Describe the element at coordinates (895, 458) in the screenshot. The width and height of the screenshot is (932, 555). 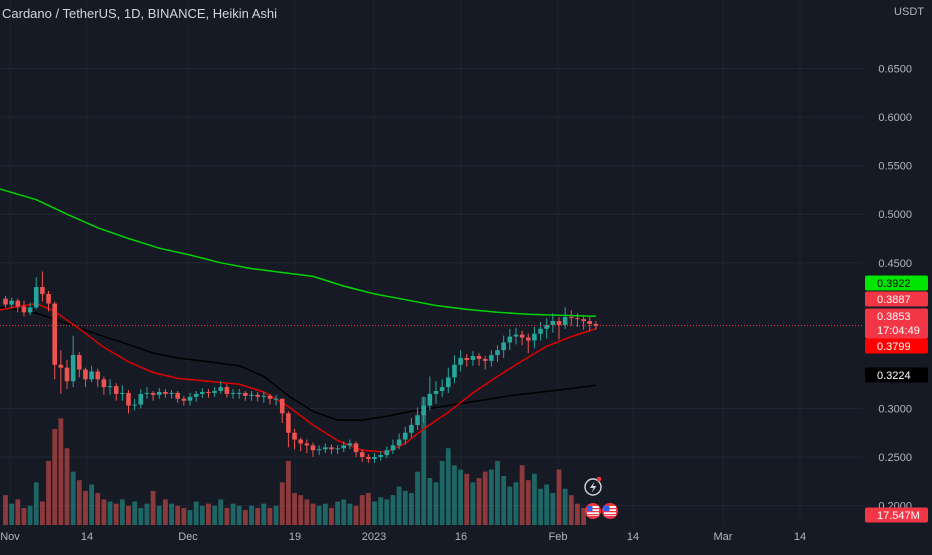
I see `price-tick-label: 0.2500` at that location.